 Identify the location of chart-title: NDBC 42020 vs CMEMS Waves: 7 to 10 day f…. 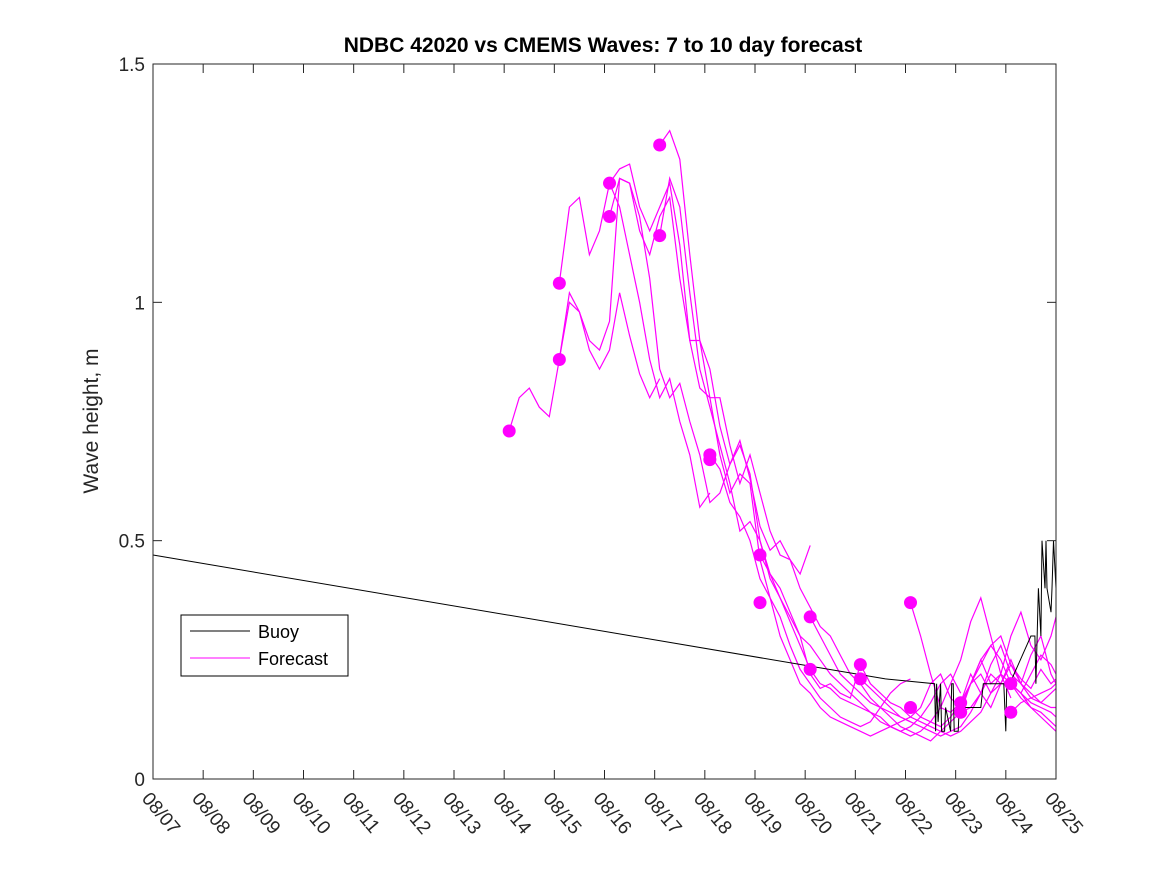
(603, 45).